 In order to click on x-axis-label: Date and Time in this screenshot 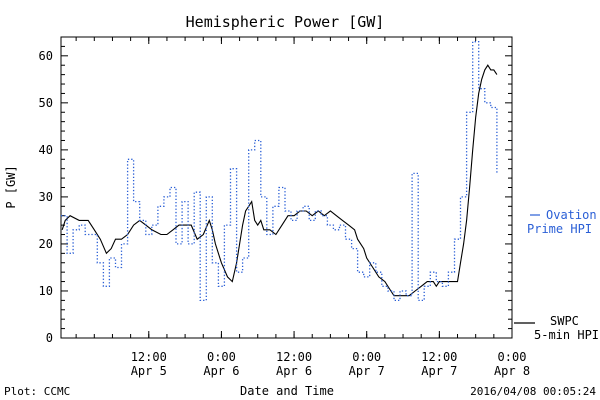, I will do `click(287, 391)`.